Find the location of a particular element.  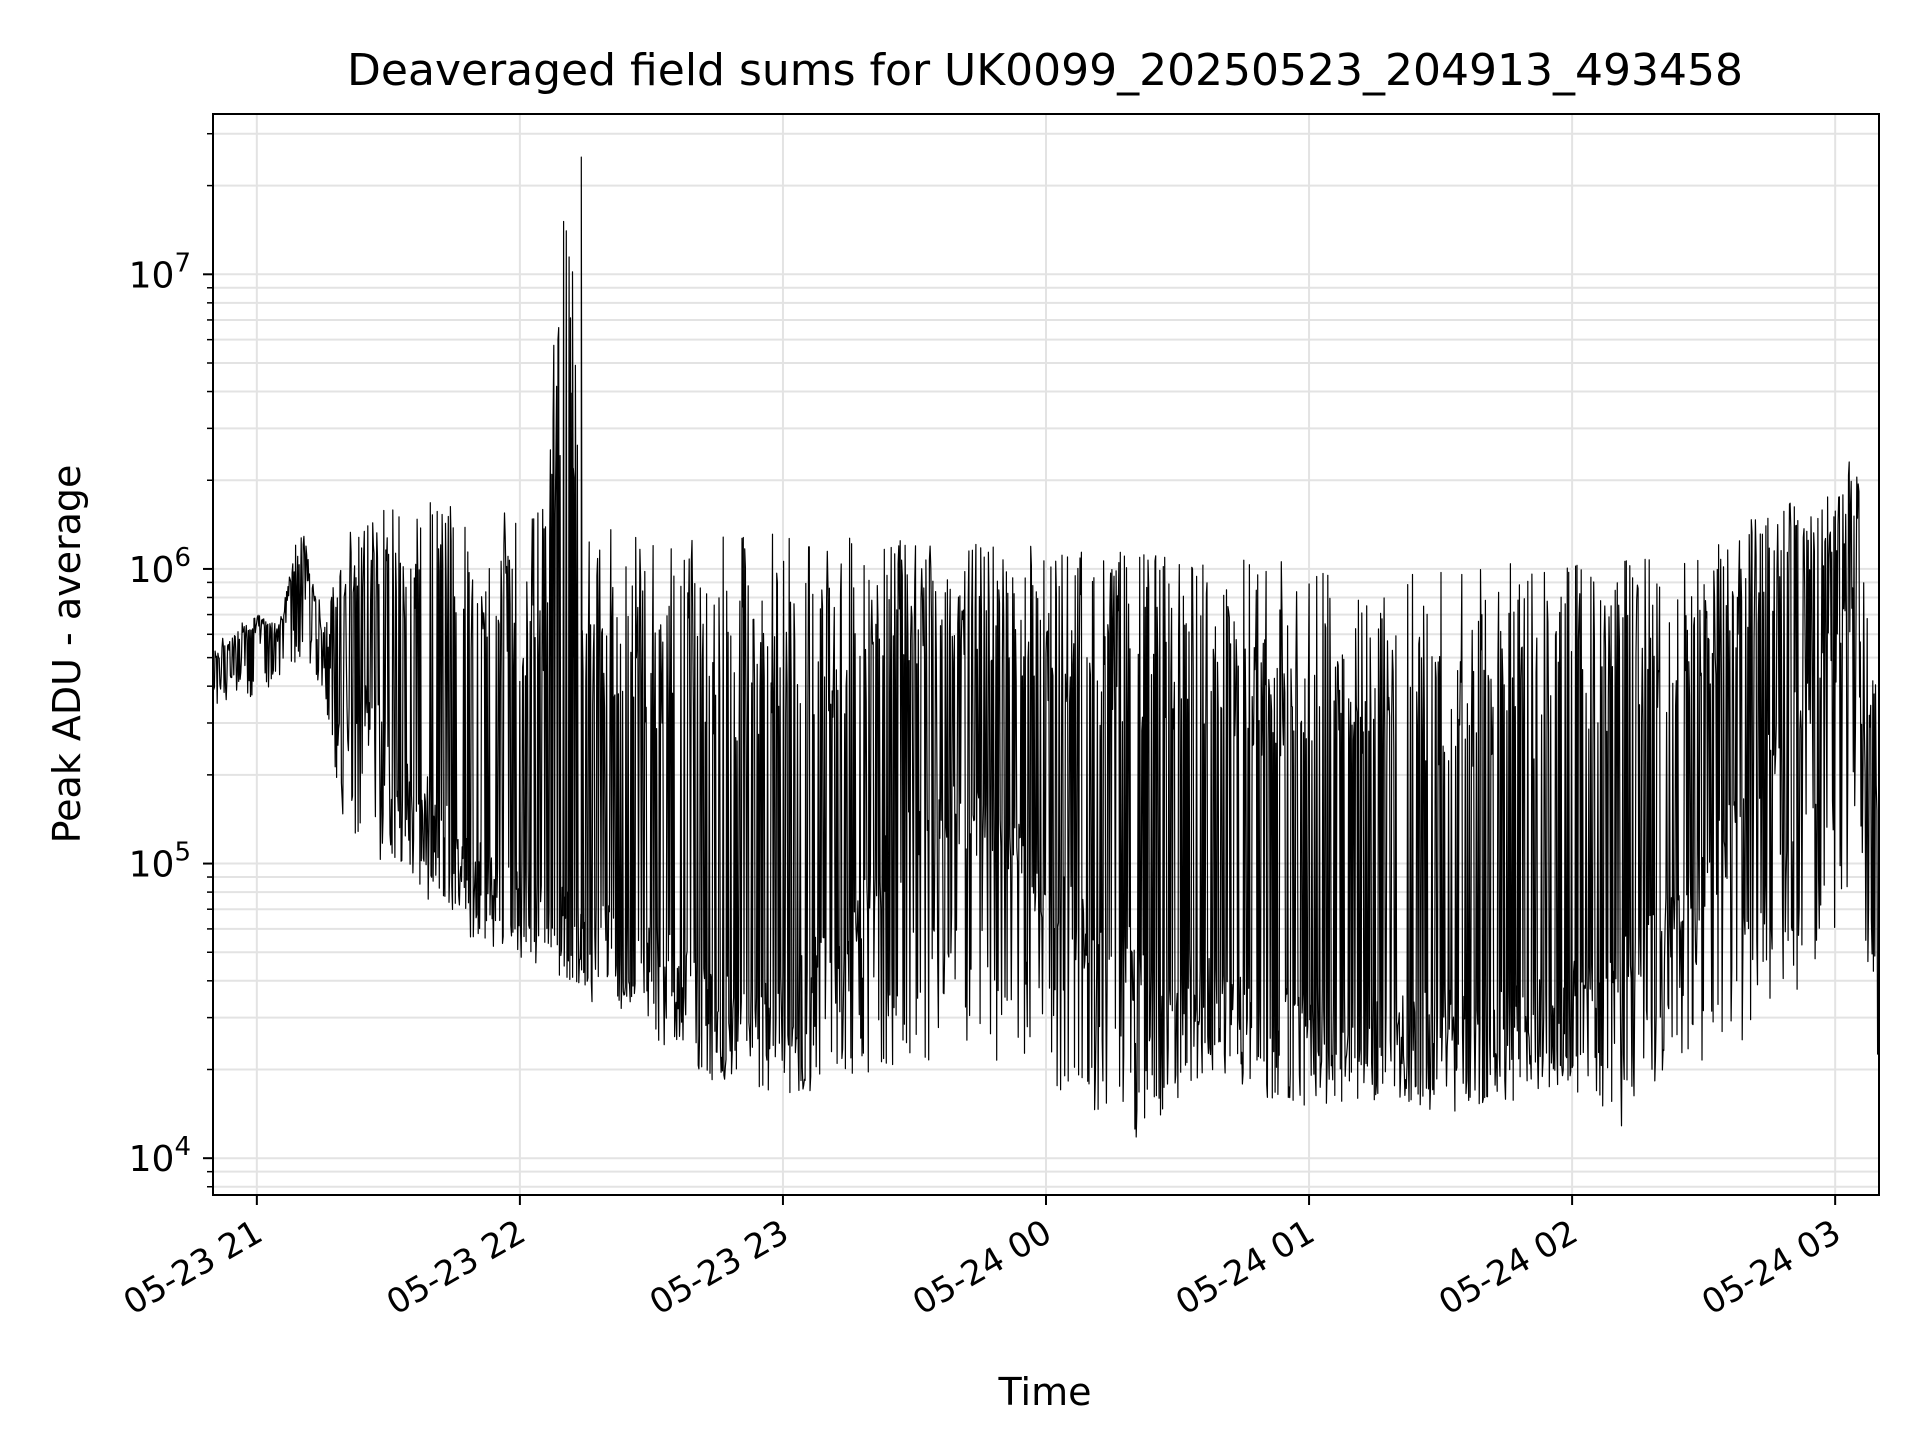

x-tick-label: 05-24 03 is located at coordinates (1771, 1267).